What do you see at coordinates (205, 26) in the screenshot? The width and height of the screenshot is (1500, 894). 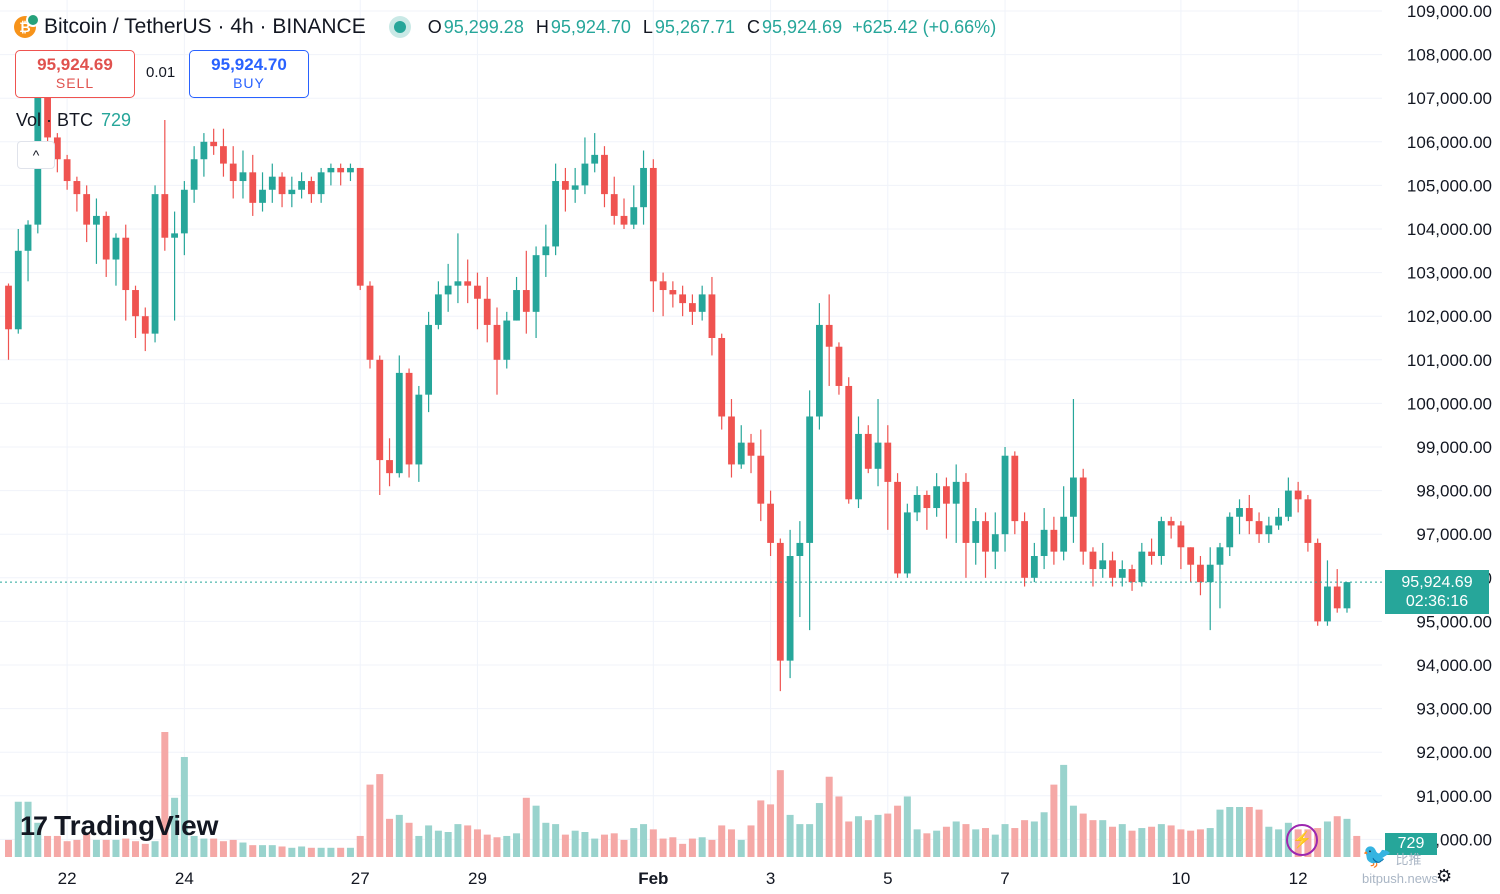 I see `symbol-title: Bitcoin / TetherUS · 4h · BINANCE` at bounding box center [205, 26].